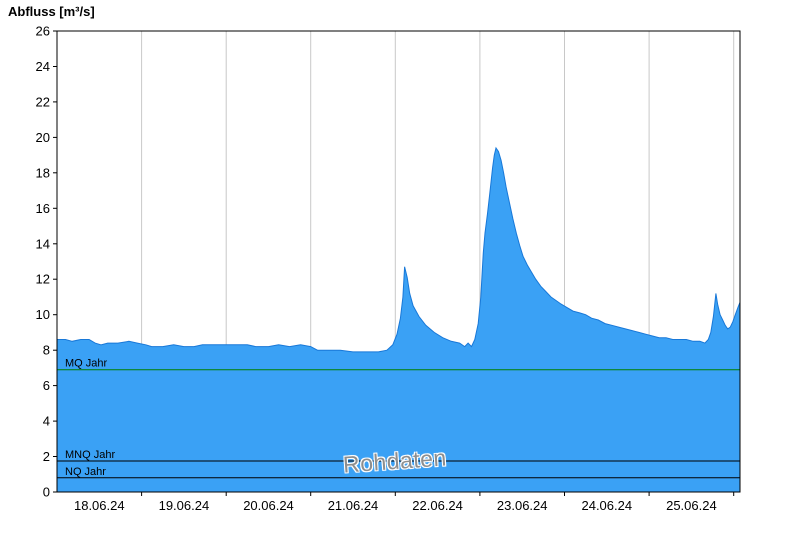 This screenshot has width=800, height=550. I want to click on y-tick-label: 22, so click(43, 101).